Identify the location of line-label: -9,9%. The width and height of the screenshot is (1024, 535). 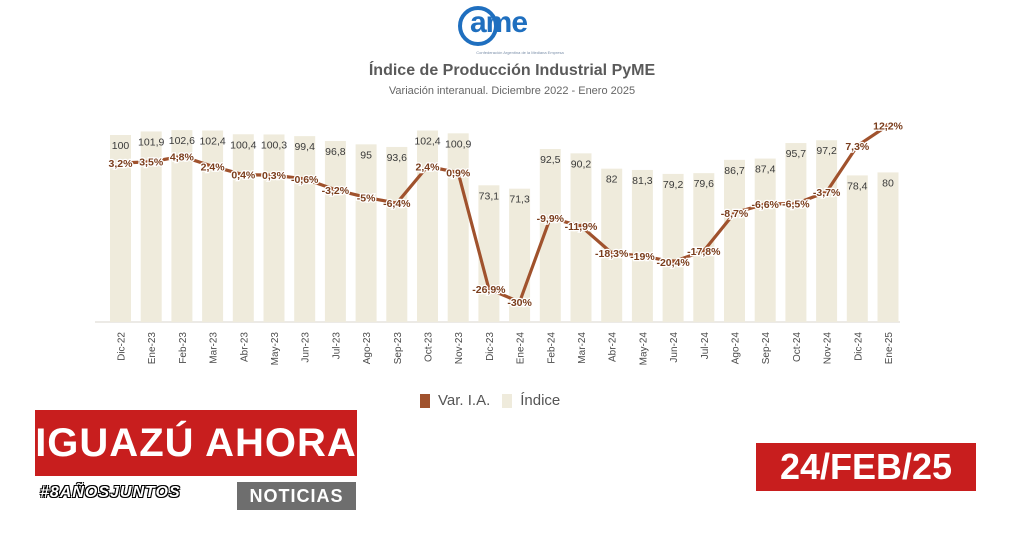
(551, 219).